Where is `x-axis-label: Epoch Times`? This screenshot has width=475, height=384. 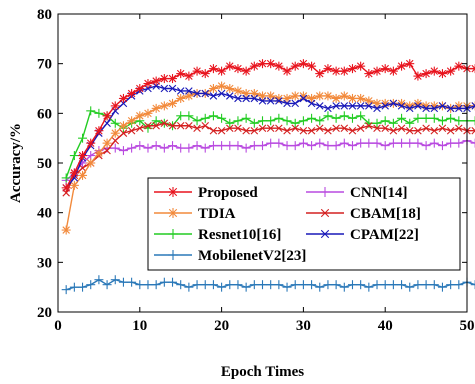
x-axis-label: Epoch Times is located at coordinates (262, 372).